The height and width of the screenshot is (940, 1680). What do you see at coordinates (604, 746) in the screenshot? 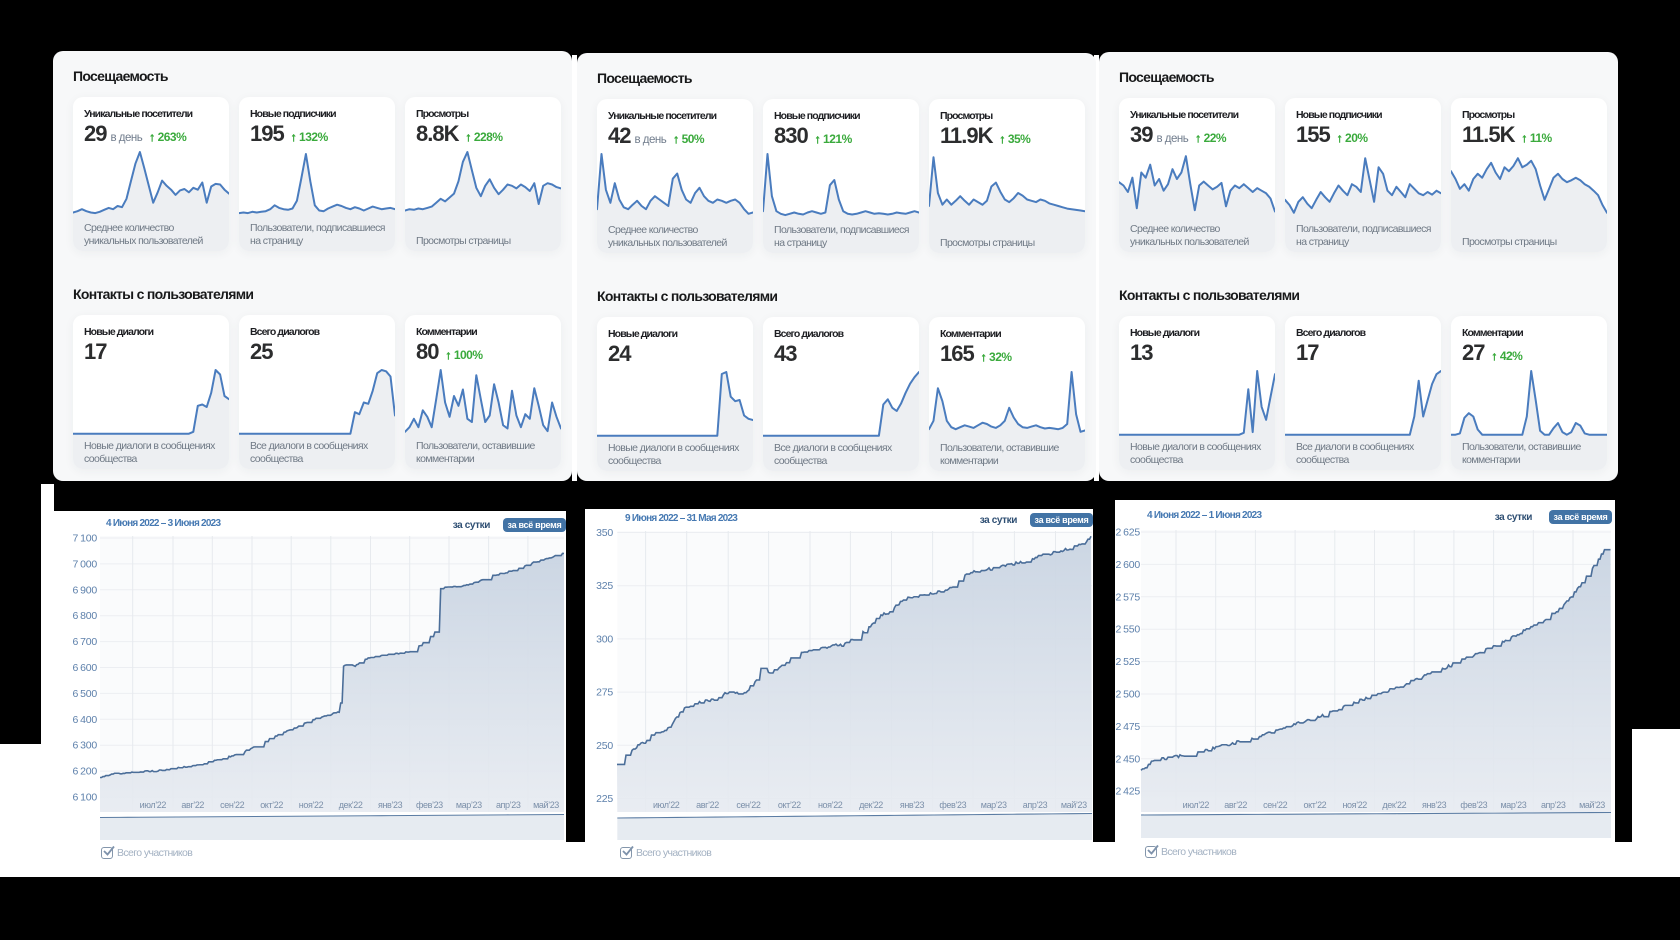
I see `svg-text: 250` at bounding box center [604, 746].